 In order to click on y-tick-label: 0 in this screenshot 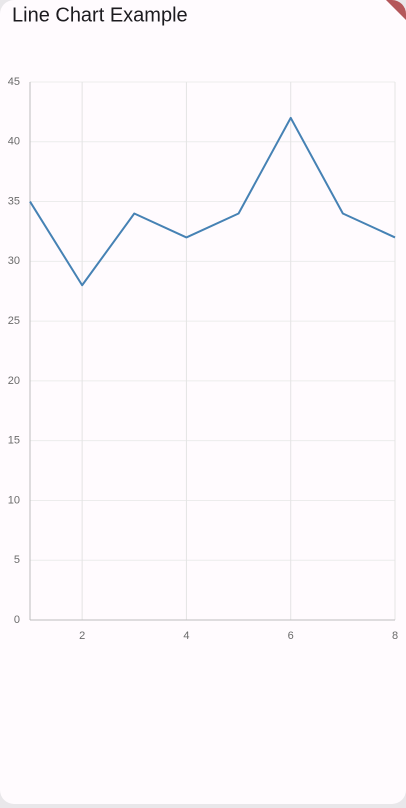, I will do `click(17, 620)`.